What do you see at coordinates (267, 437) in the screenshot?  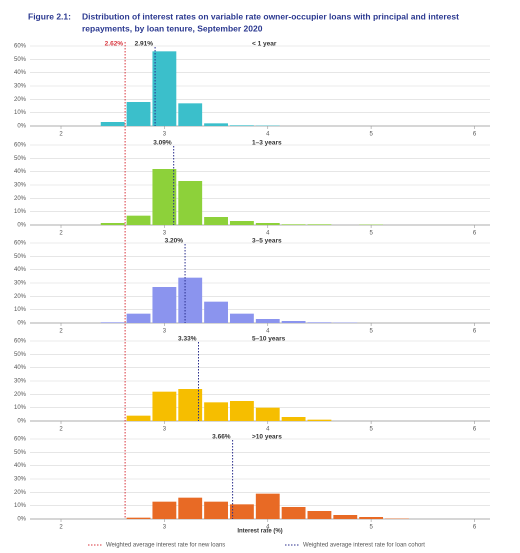 I see `panel-title: >10 years` at bounding box center [267, 437].